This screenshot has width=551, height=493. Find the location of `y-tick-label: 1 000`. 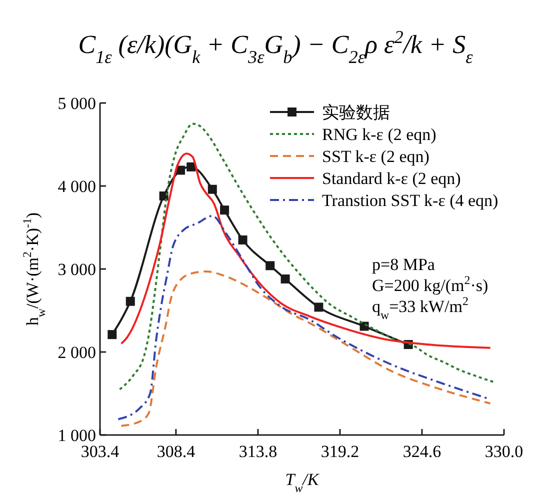

y-tick-label: 1 000 is located at coordinates (77, 435).